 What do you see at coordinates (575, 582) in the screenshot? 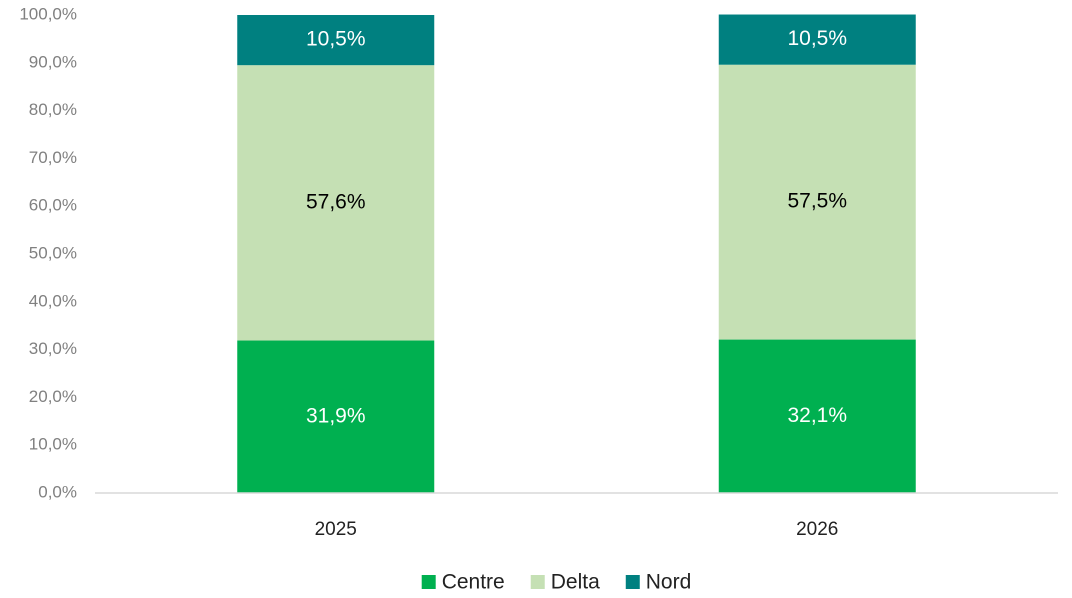
I see `legend-label: Delta` at bounding box center [575, 582].